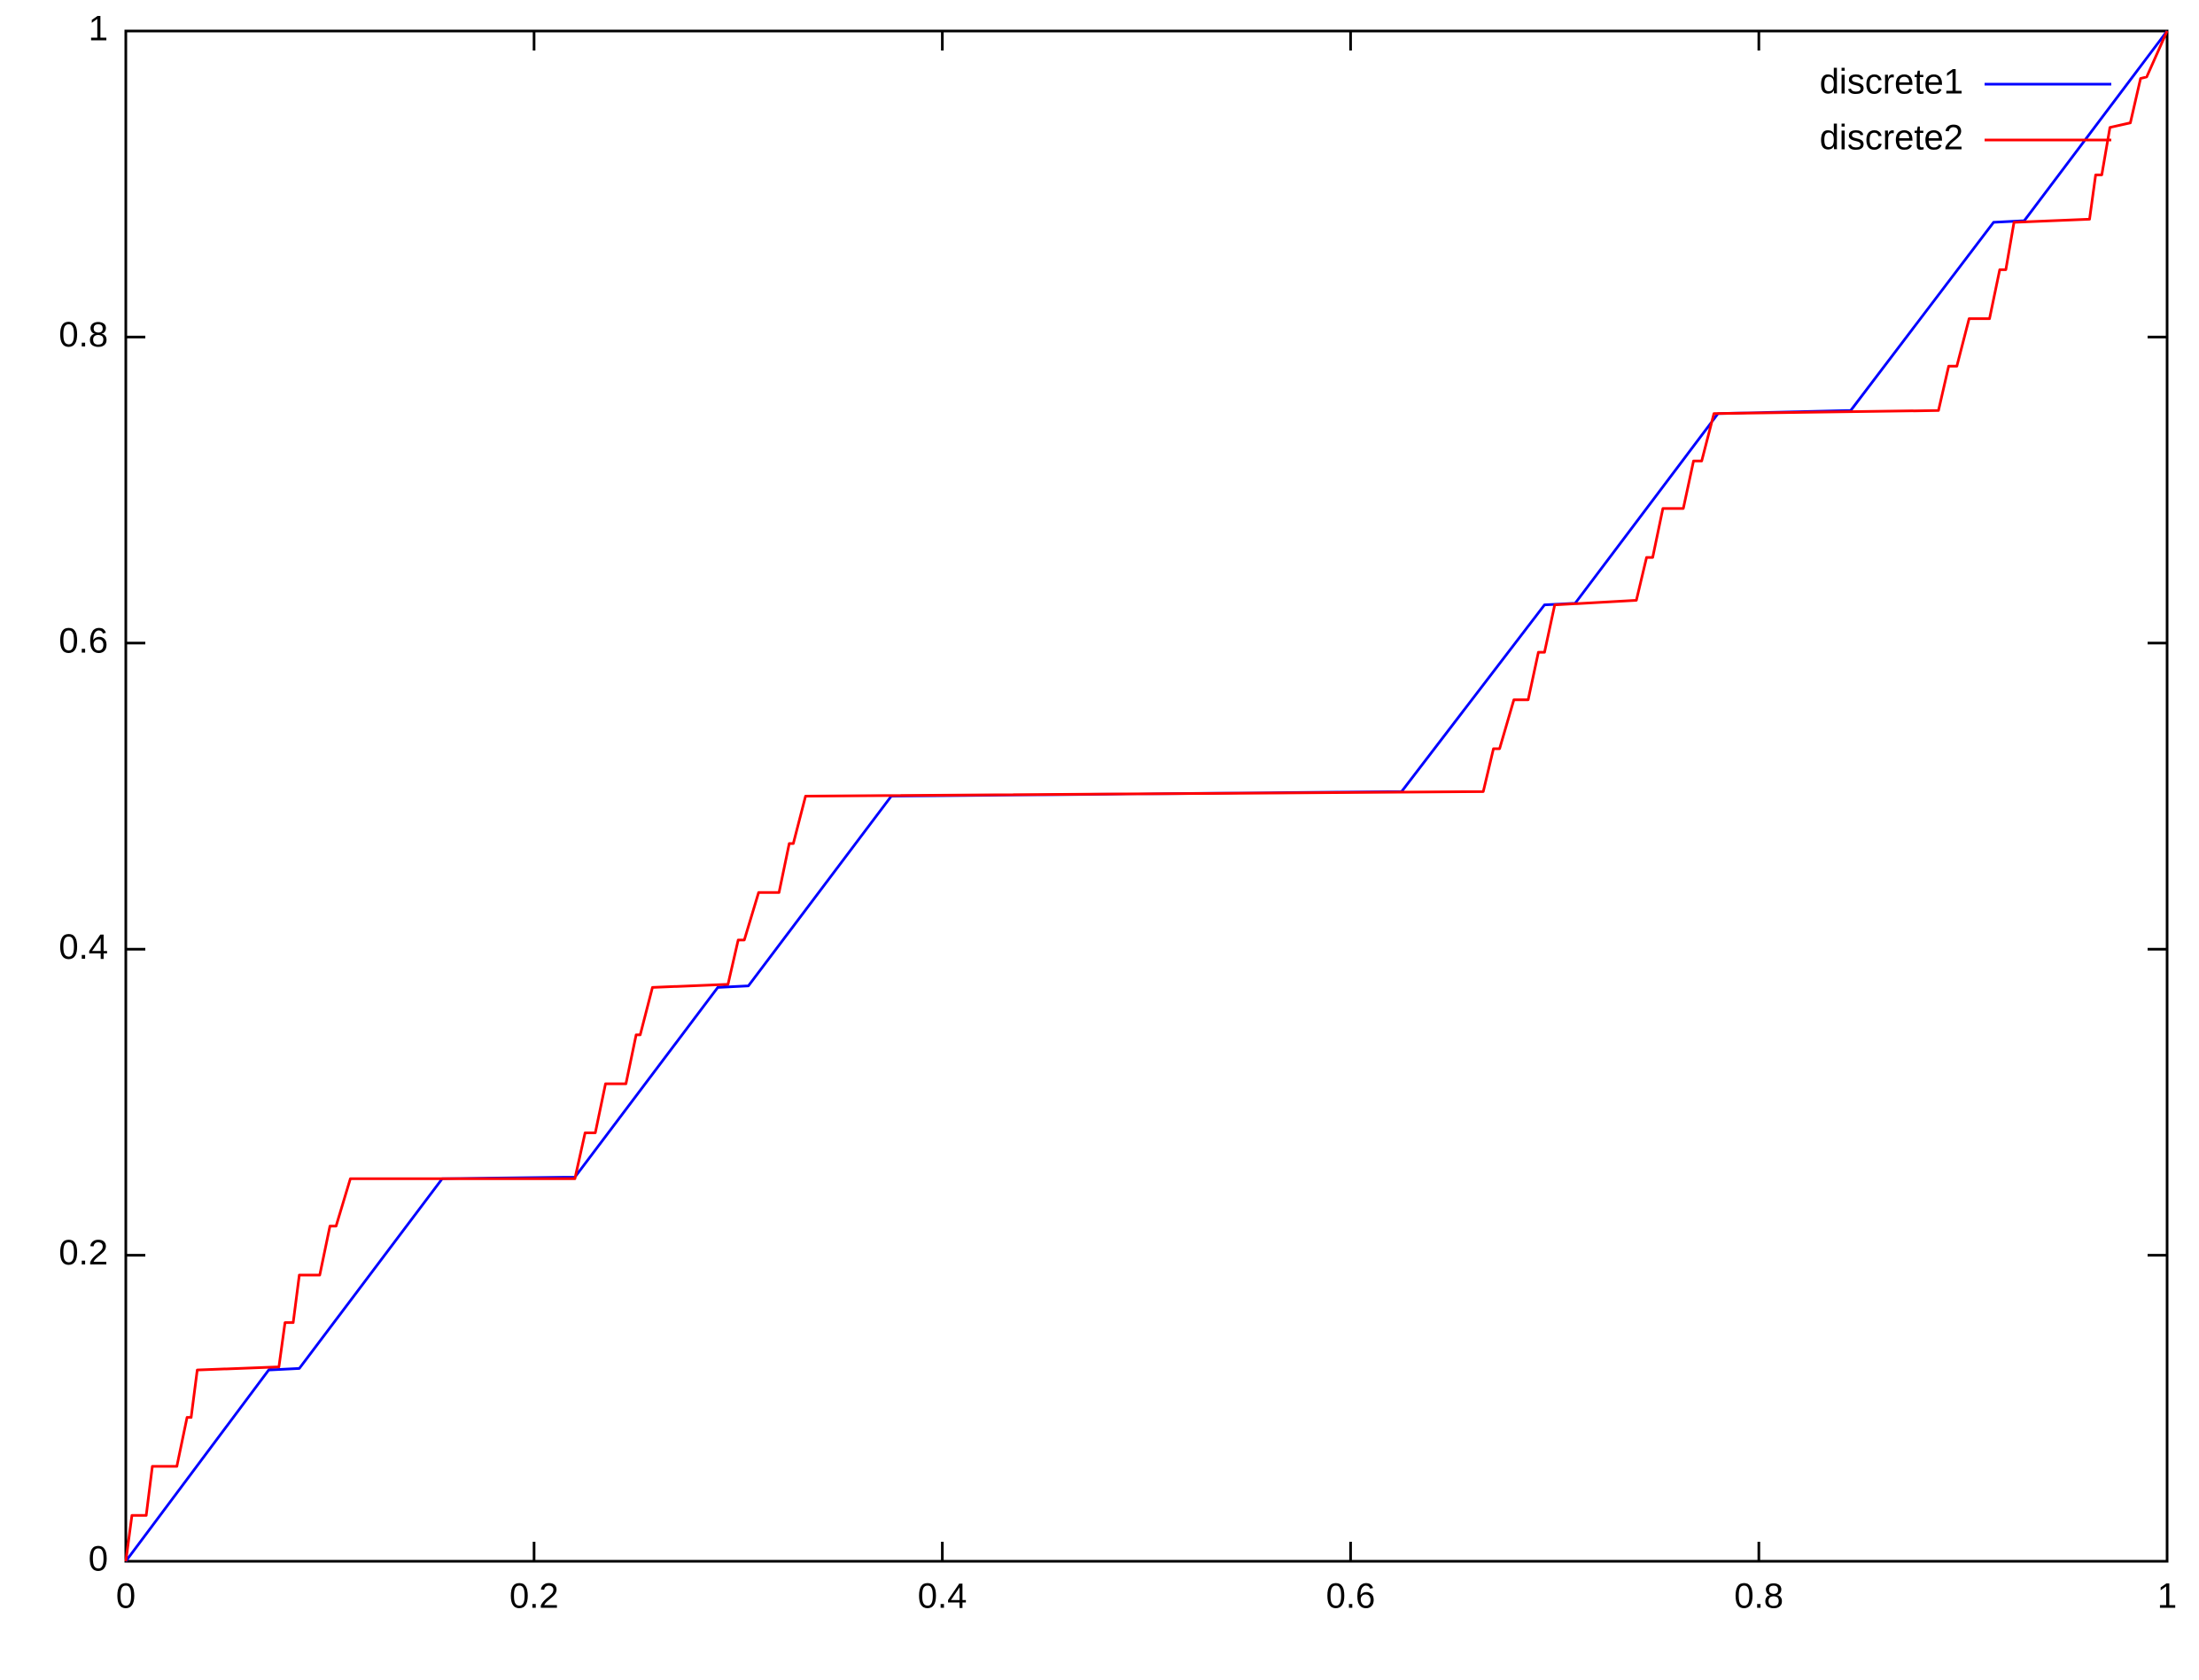  What do you see at coordinates (1891, 138) in the screenshot?
I see `legend-label: discrete2` at bounding box center [1891, 138].